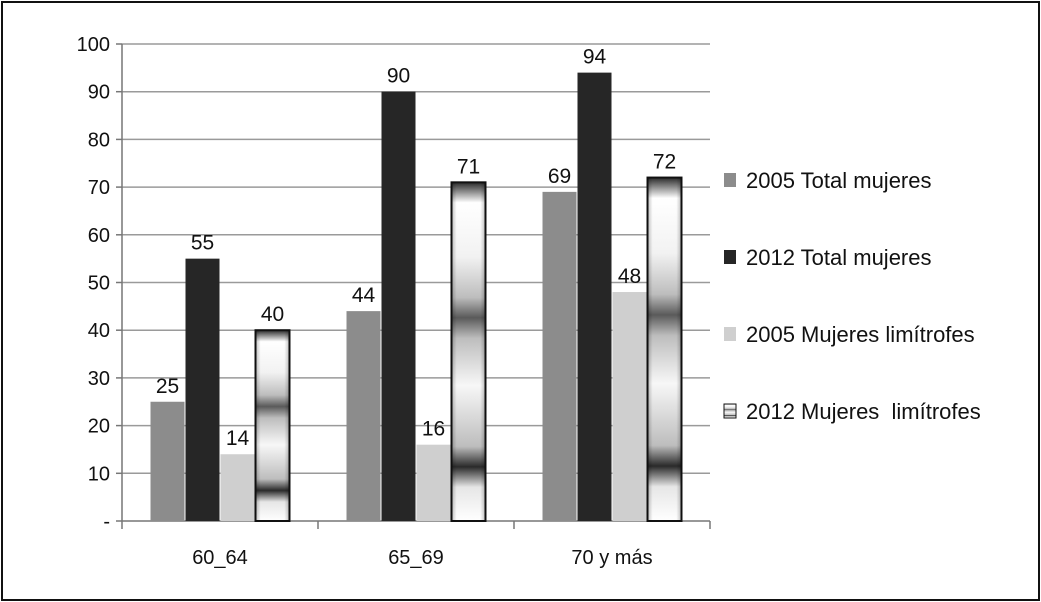 The width and height of the screenshot is (1041, 602). What do you see at coordinates (99, 427) in the screenshot?
I see `y-tick-label: 20` at bounding box center [99, 427].